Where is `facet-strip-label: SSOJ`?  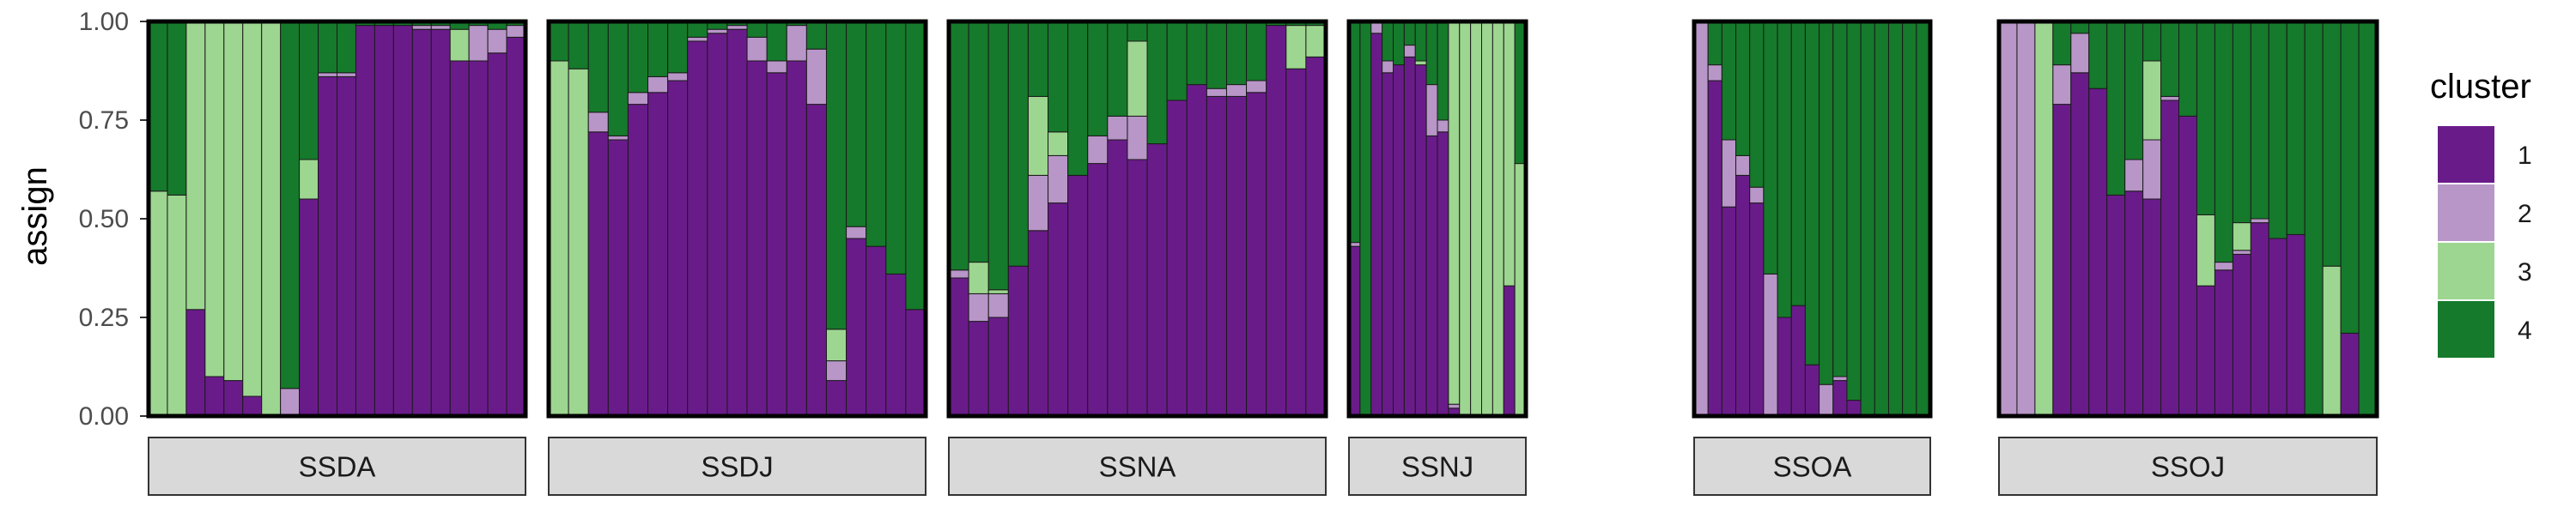 facet-strip-label: SSOJ is located at coordinates (2188, 467).